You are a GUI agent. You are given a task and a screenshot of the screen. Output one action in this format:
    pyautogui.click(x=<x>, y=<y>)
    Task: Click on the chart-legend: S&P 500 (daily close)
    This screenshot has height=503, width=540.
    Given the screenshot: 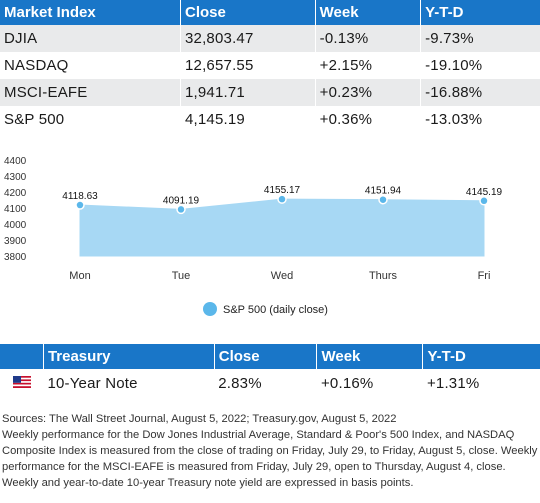 What is the action you would take?
    pyautogui.click(x=265, y=309)
    